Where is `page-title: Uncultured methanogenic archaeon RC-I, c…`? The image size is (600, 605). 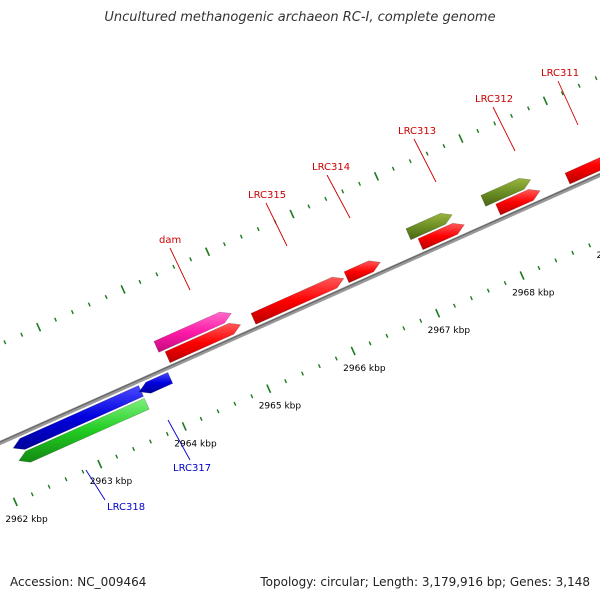 page-title: Uncultured methanogenic archaeon RC-I, c… is located at coordinates (300, 17).